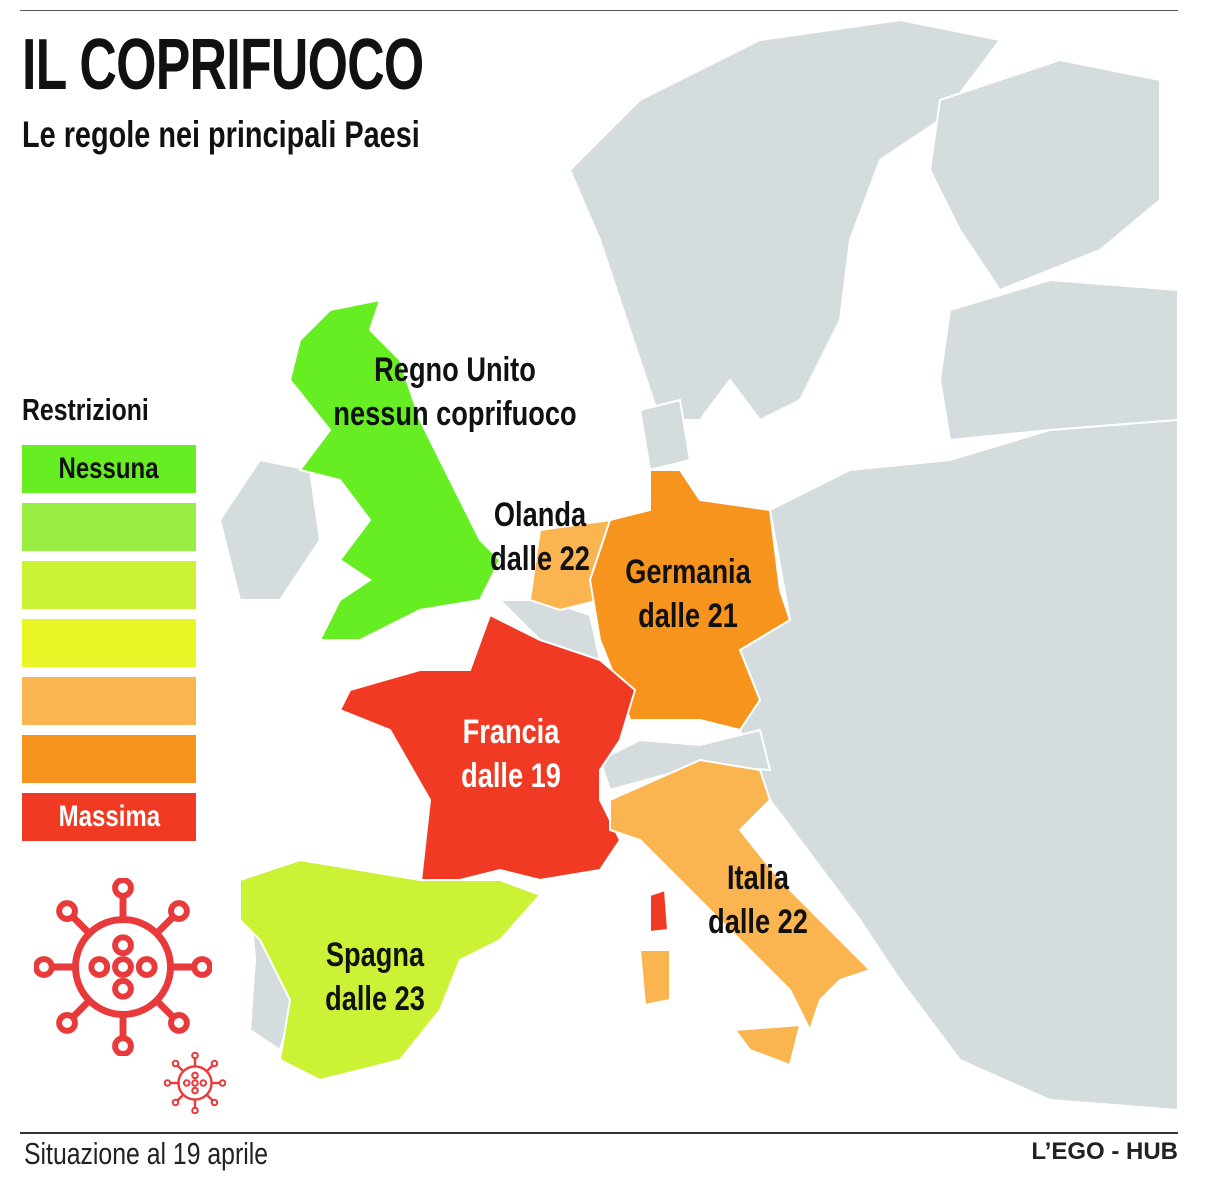  Describe the element at coordinates (785, 220) in the screenshot. I see `scandinavia` at that location.